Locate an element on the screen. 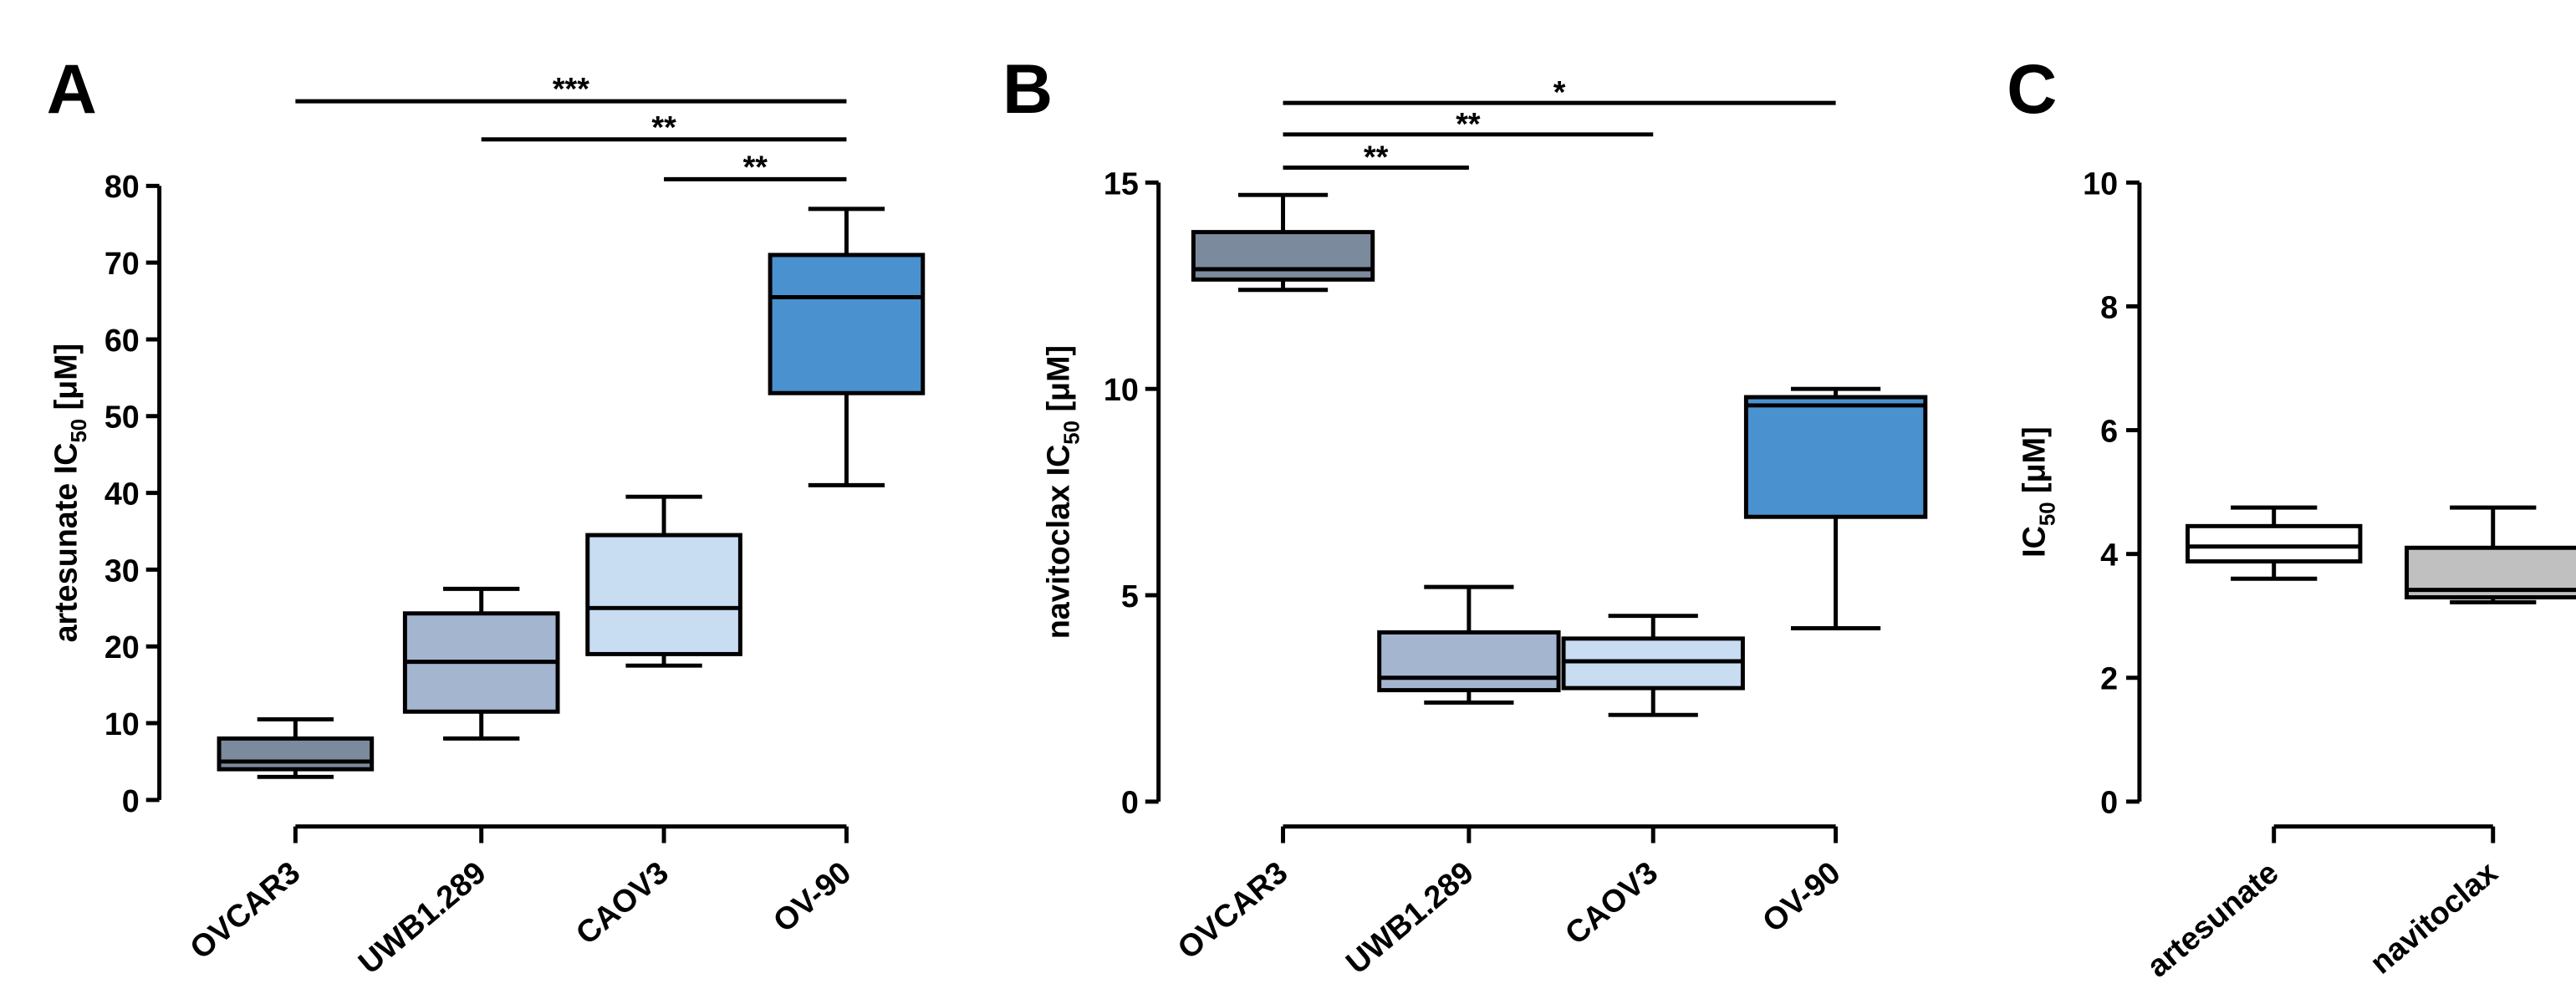  y-tick-label: 60 is located at coordinates (123, 340).